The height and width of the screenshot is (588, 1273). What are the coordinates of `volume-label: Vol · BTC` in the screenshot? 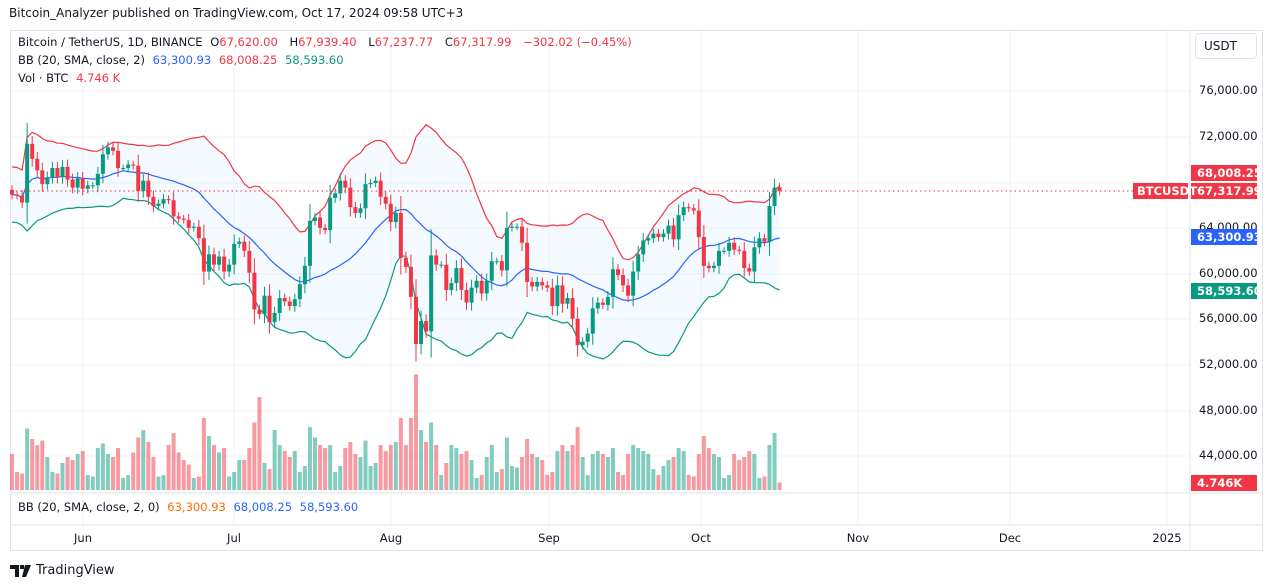 It's located at (43, 78).